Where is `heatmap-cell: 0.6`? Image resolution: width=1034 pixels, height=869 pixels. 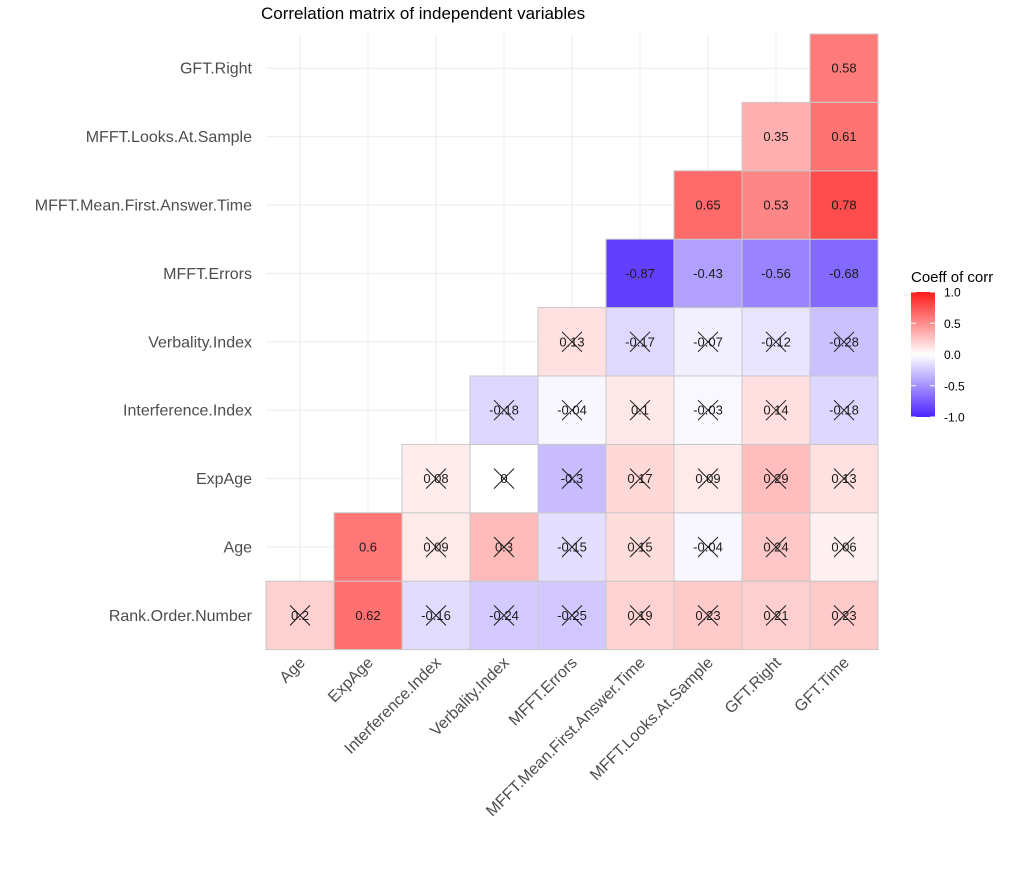 heatmap-cell: 0.6 is located at coordinates (368, 547).